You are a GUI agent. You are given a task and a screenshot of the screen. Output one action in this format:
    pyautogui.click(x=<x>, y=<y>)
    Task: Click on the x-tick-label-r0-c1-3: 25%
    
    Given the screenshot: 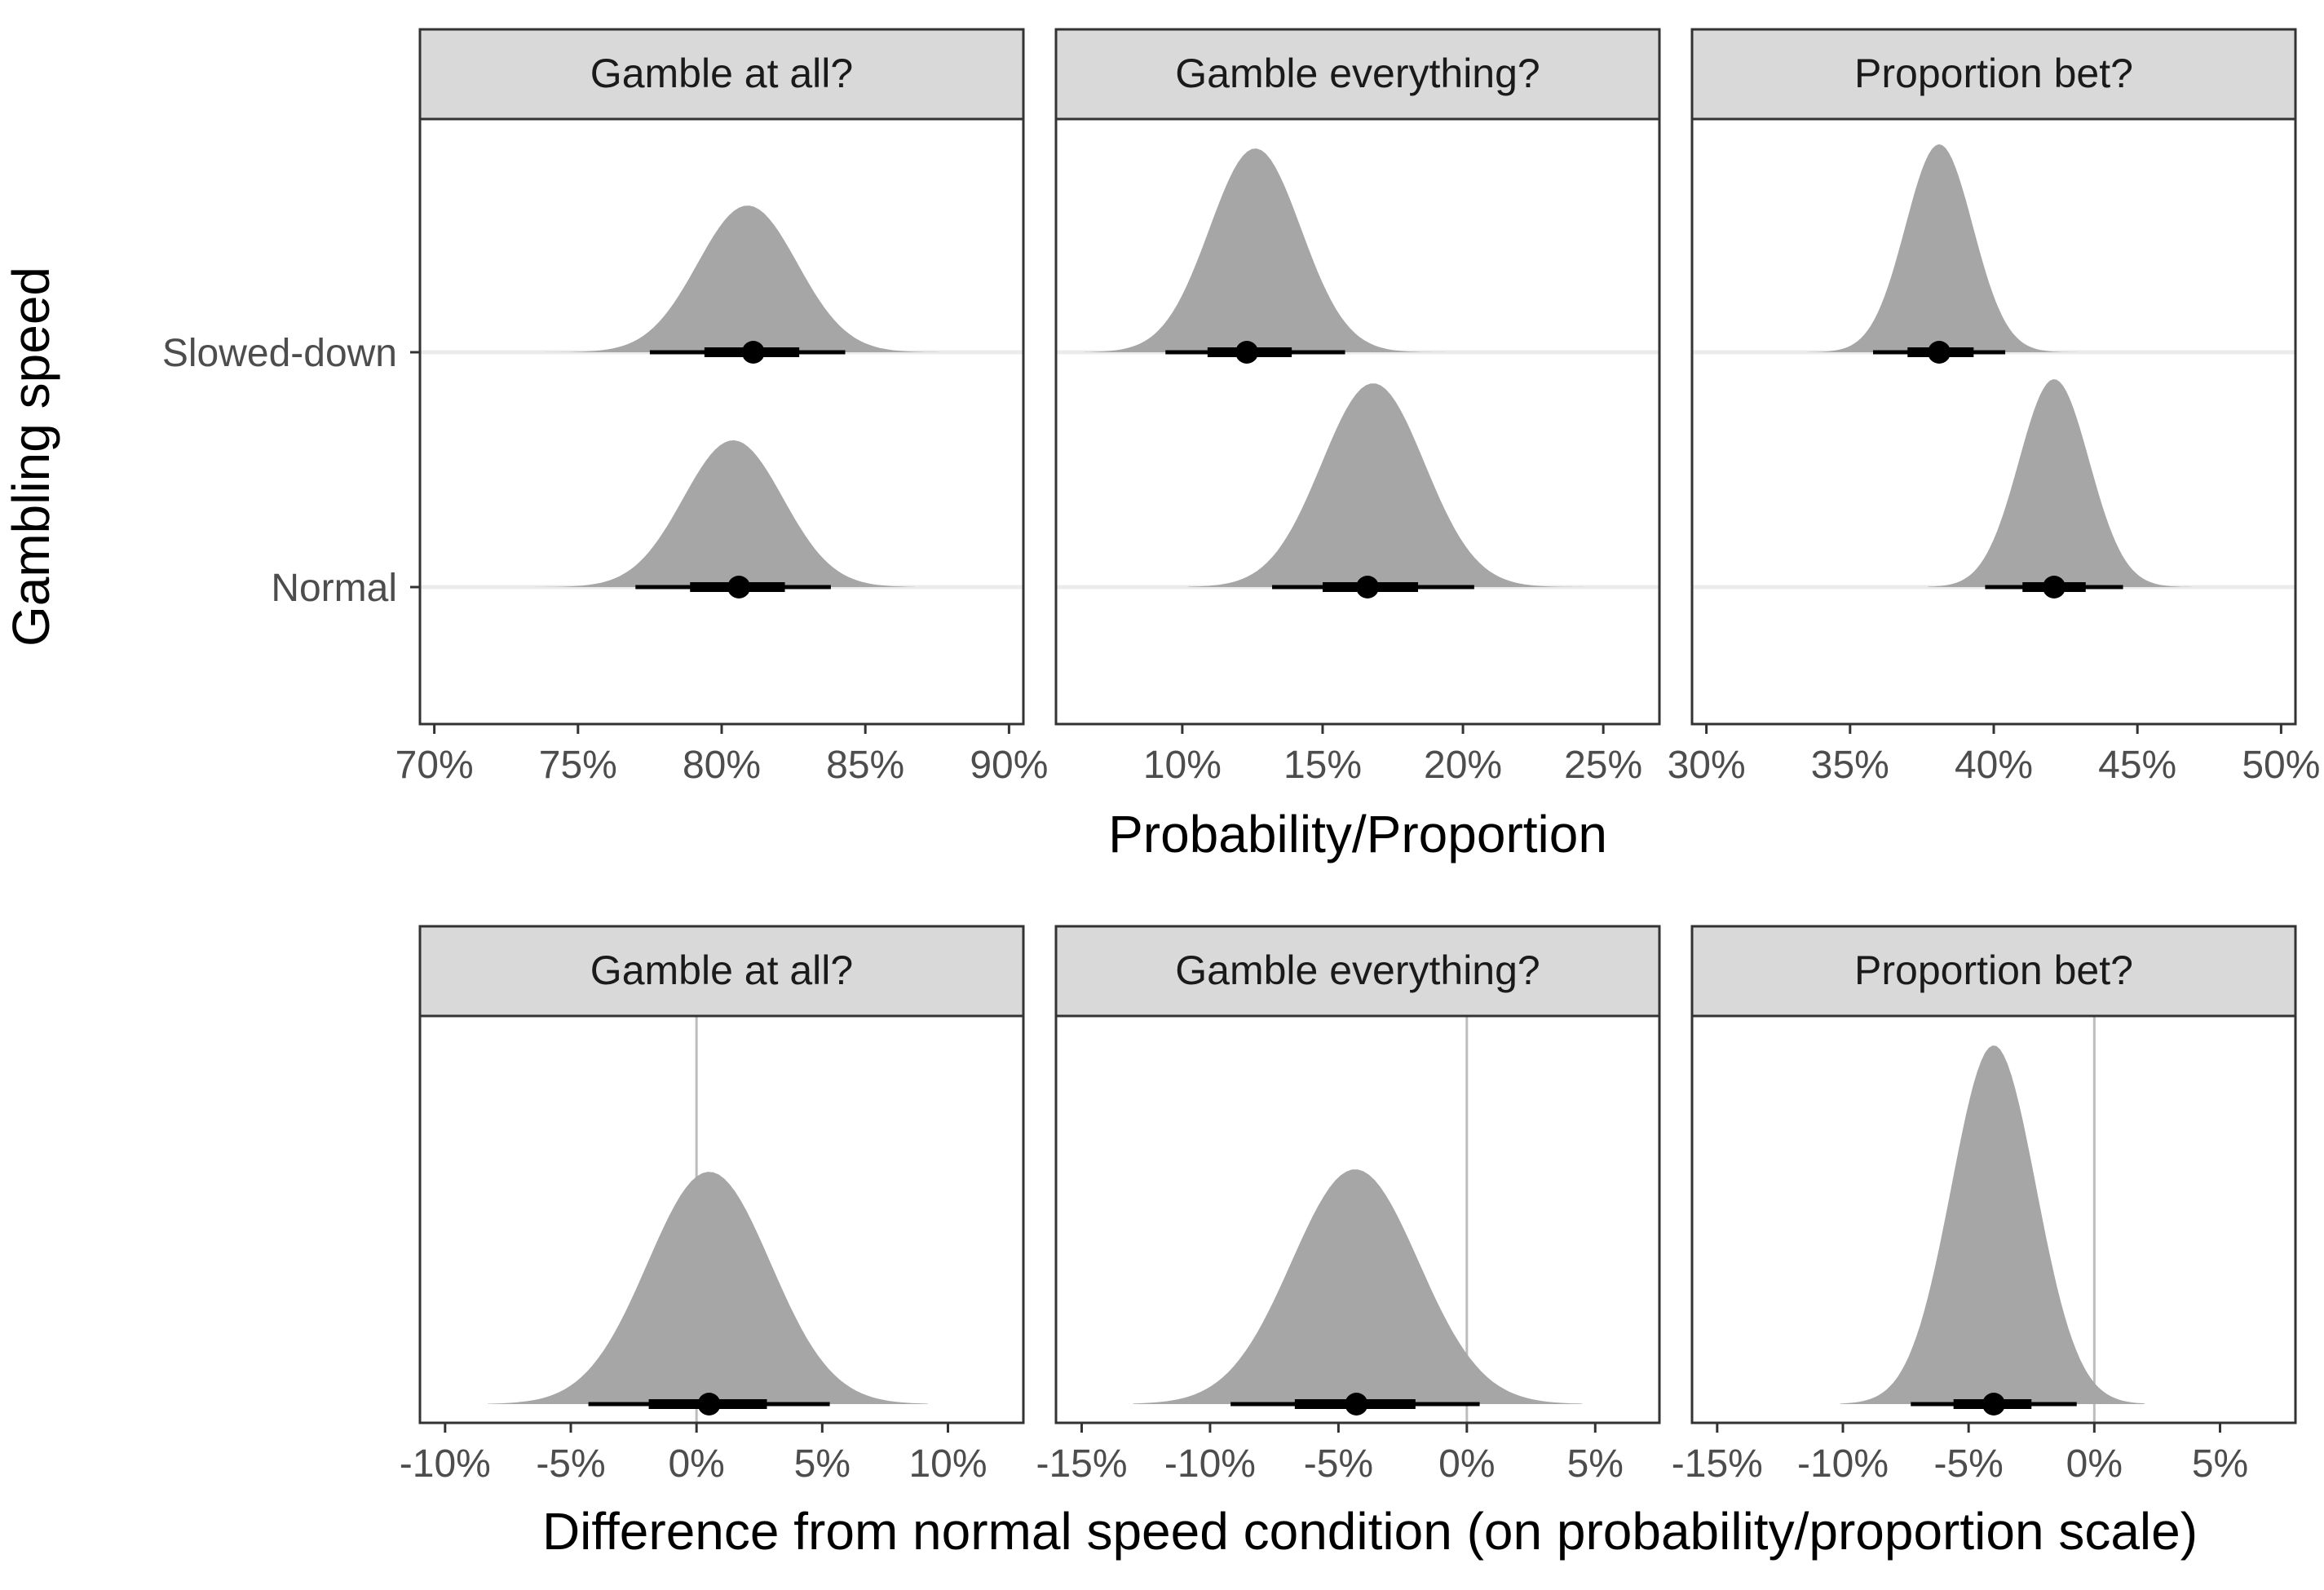 What is the action you would take?
    pyautogui.click(x=1603, y=765)
    